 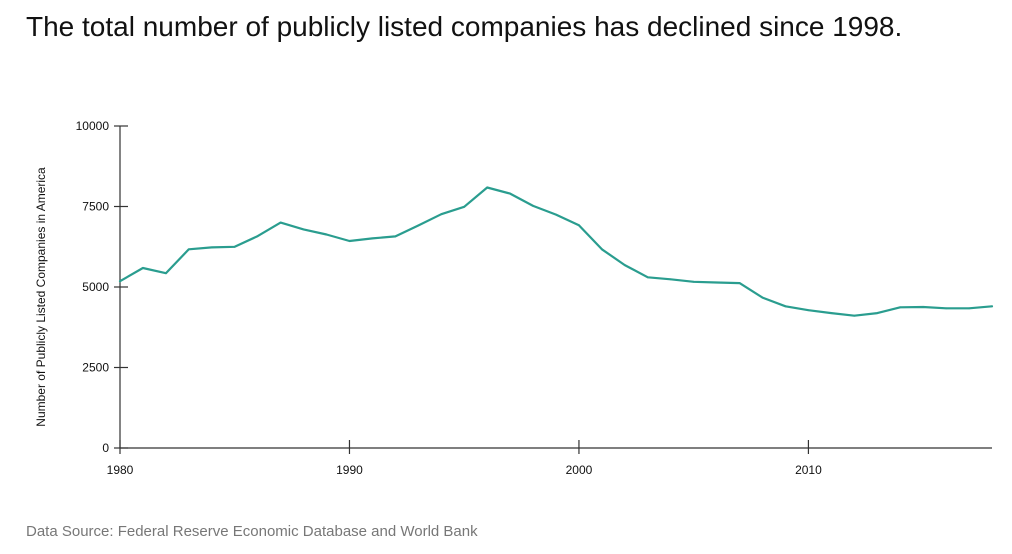 What do you see at coordinates (579, 470) in the screenshot?
I see `x-tick-label: 2000` at bounding box center [579, 470].